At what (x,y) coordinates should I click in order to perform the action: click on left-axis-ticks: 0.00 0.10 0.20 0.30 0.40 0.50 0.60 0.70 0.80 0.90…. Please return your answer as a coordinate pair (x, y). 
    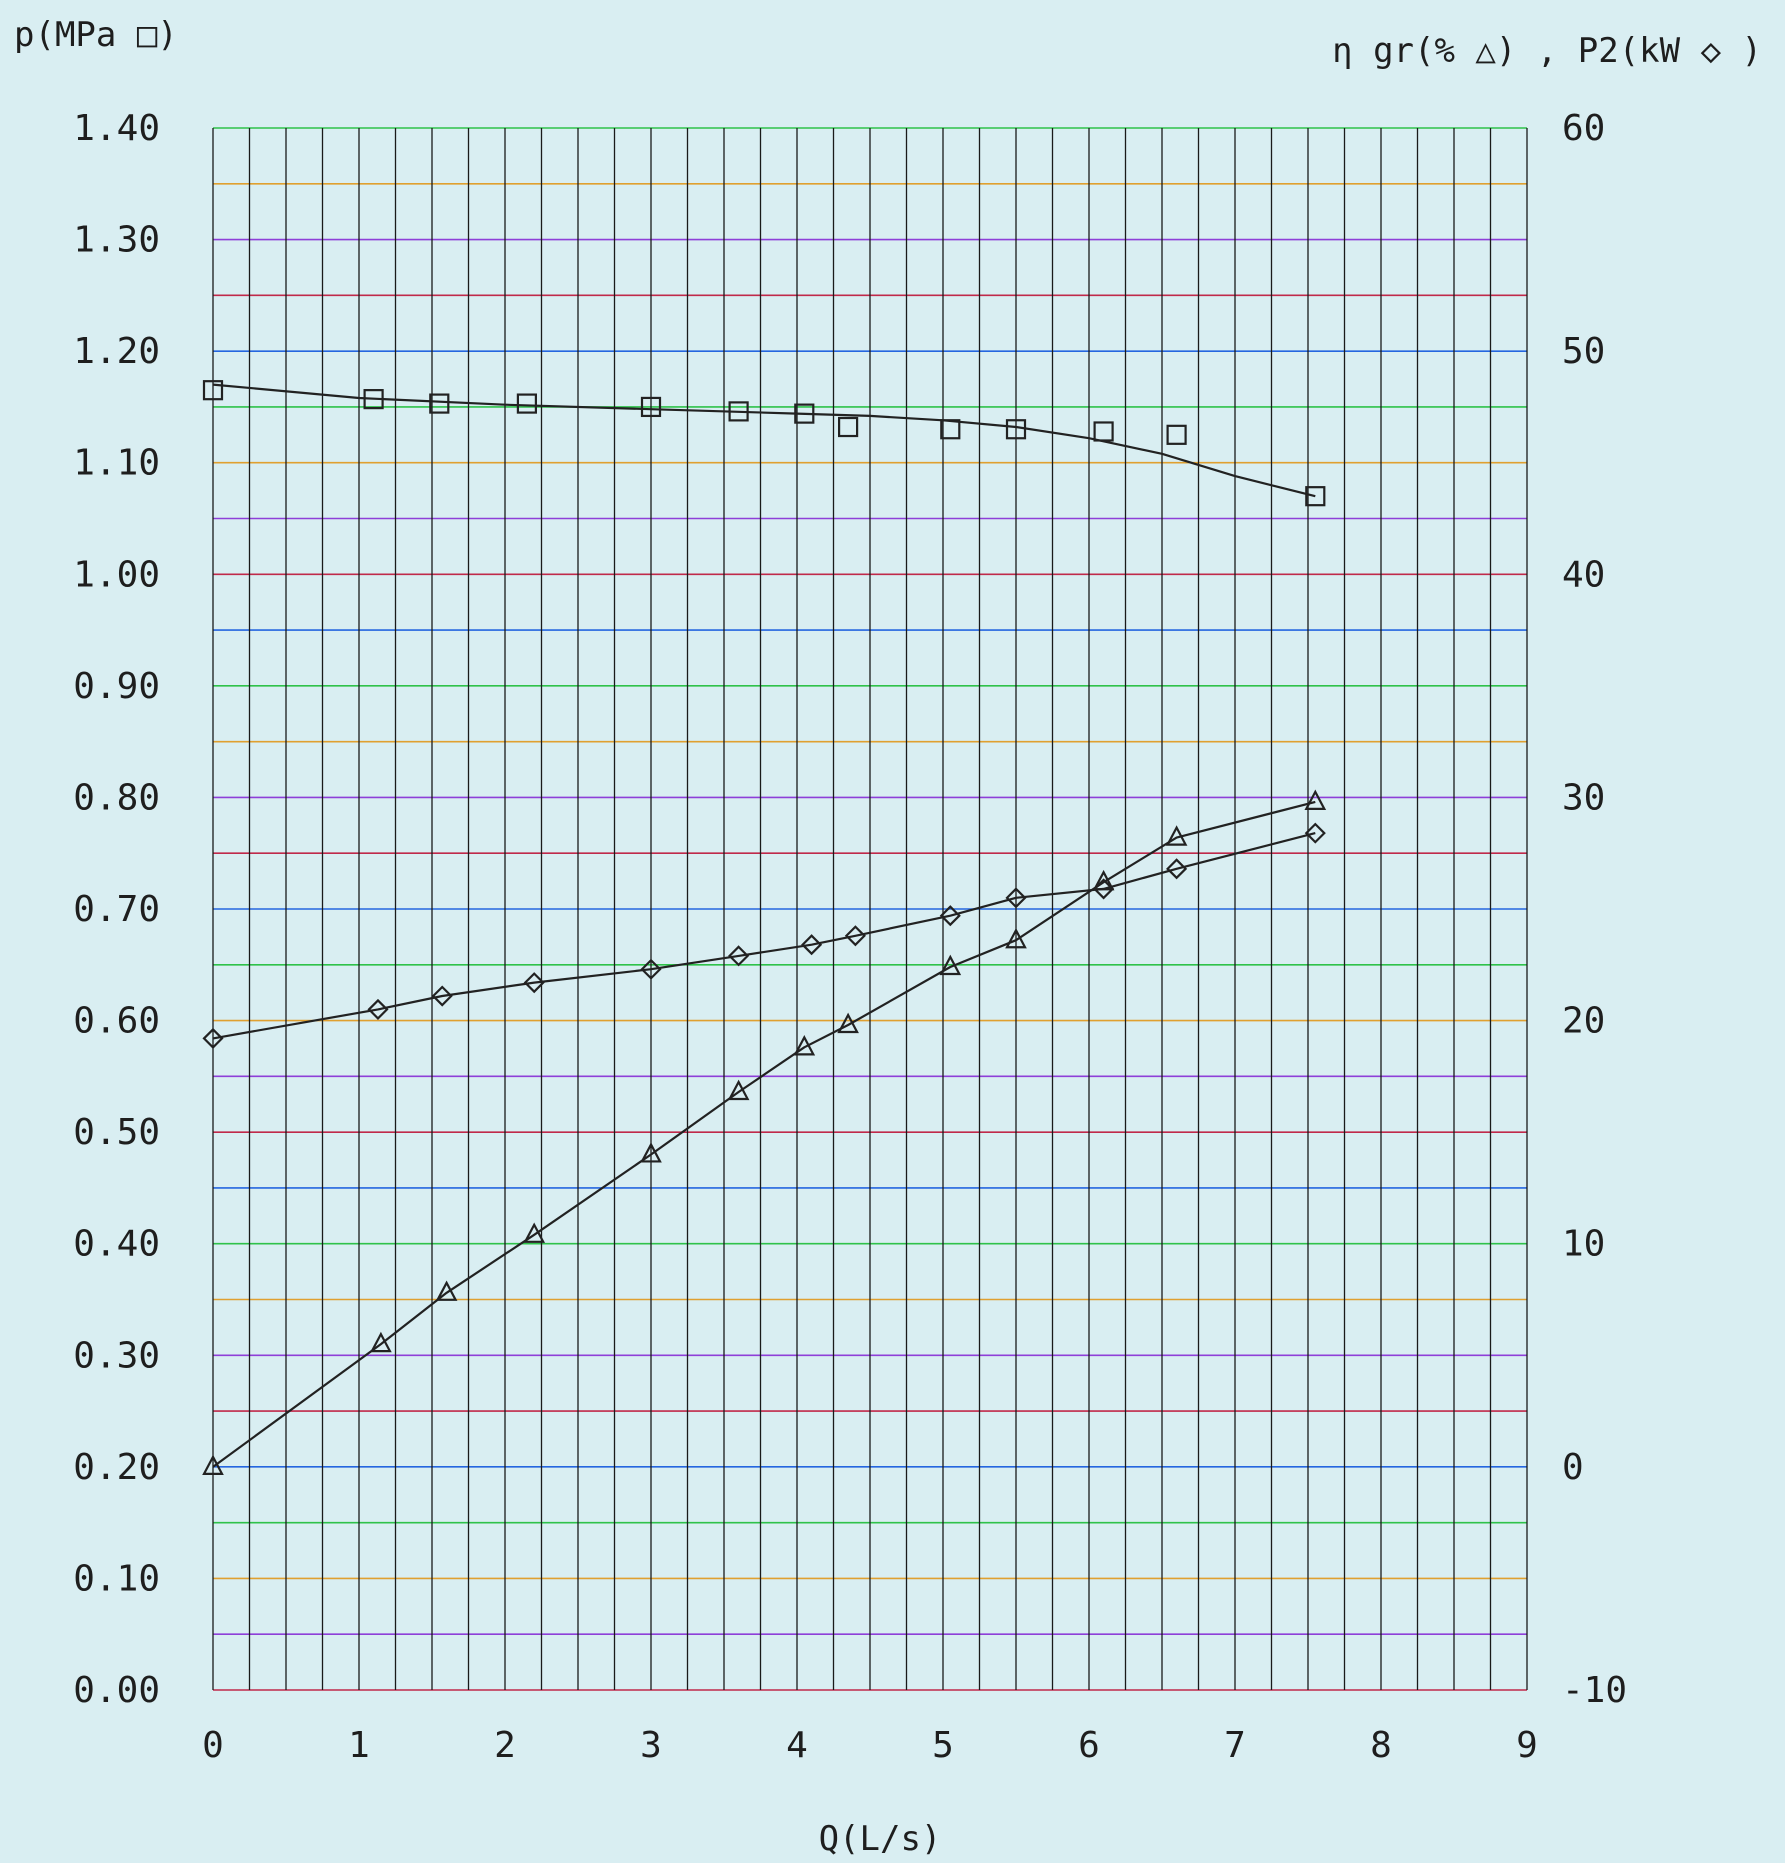
    Looking at the image, I should click on (116, 909).